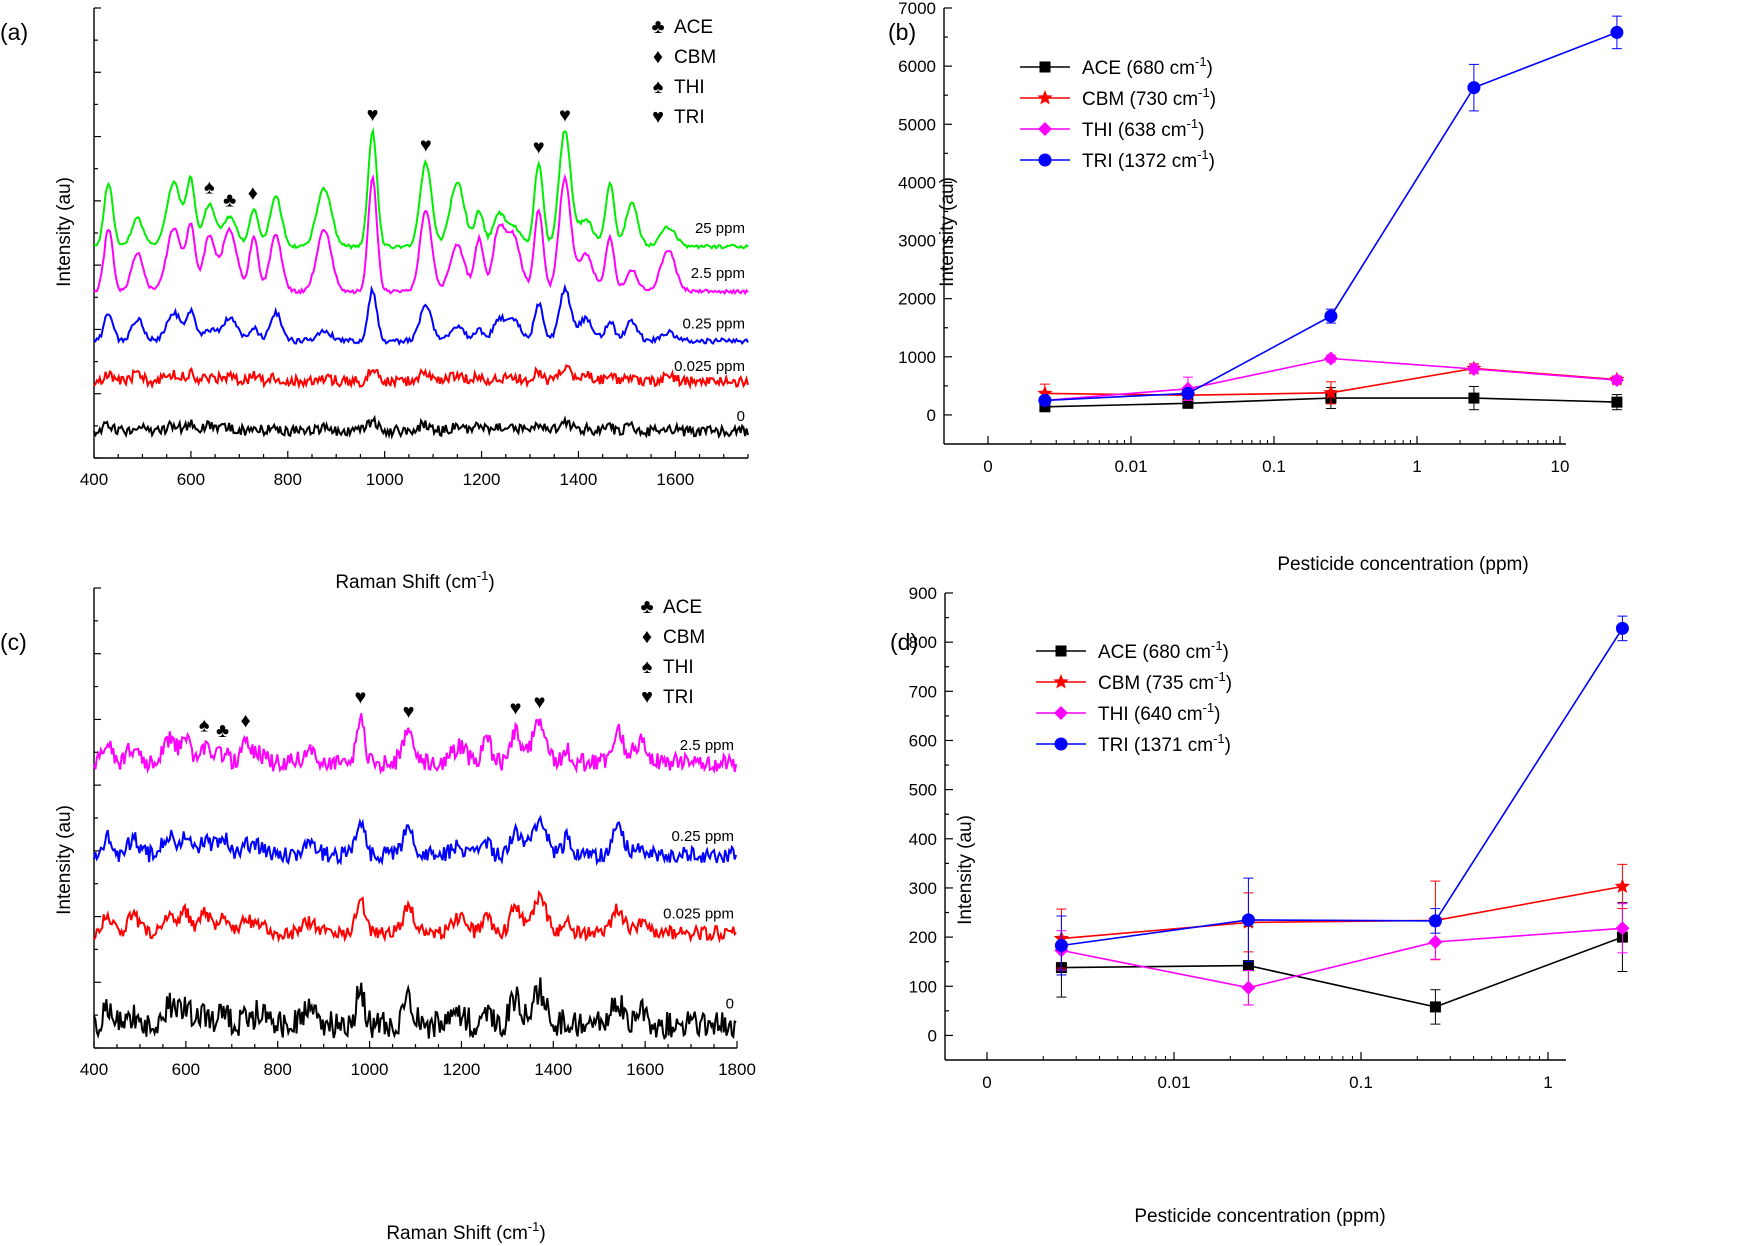  Describe the element at coordinates (13, 642) in the screenshot. I see `panel-c-label: (c)` at that location.